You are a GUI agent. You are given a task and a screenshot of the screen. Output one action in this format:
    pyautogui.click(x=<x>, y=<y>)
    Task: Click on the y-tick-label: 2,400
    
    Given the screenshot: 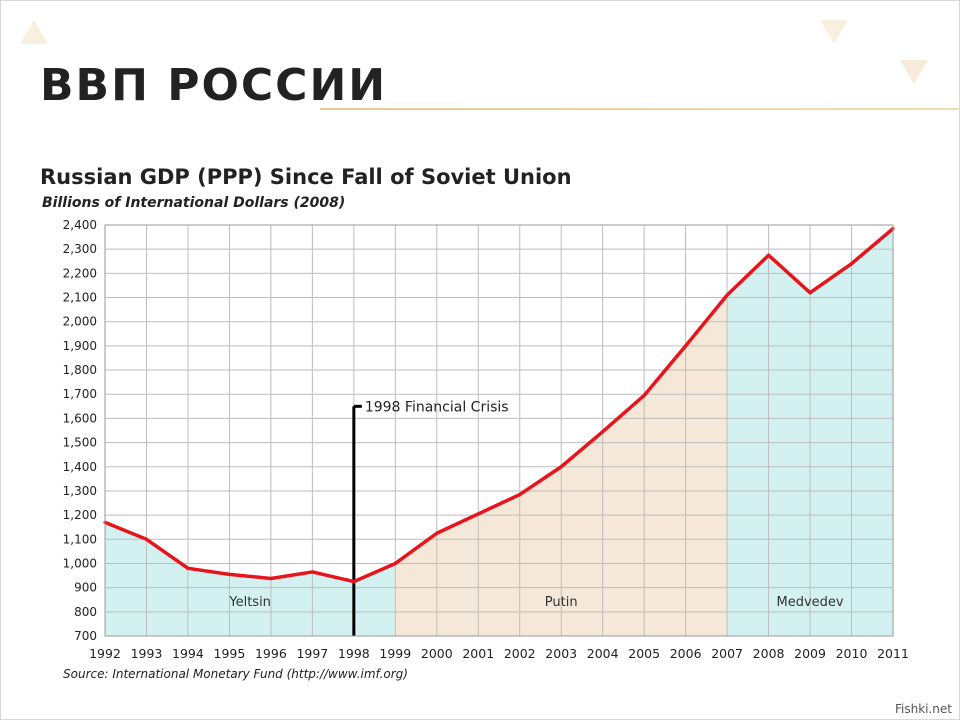 What is the action you would take?
    pyautogui.click(x=80, y=225)
    